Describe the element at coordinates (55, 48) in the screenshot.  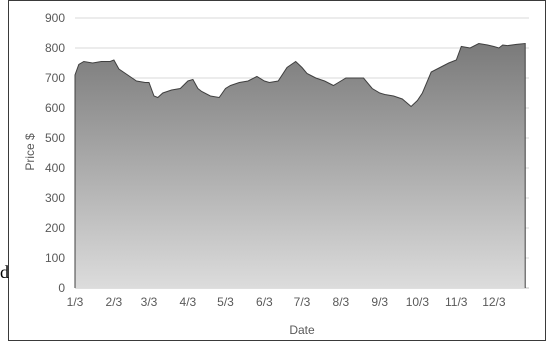
I see `y-tick-label: 800` at that location.